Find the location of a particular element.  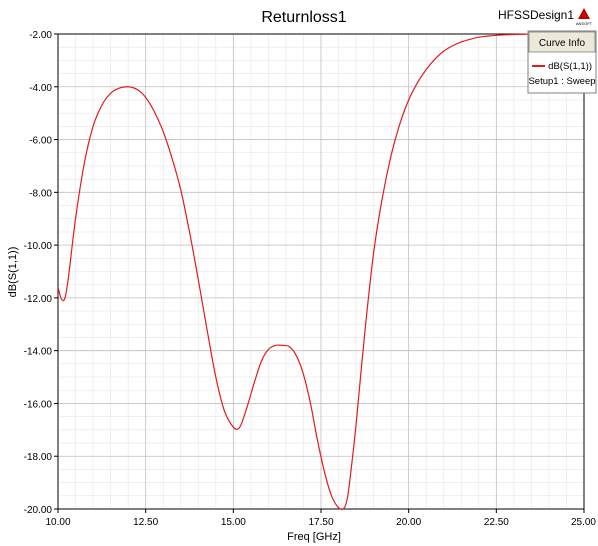

y-tick-label: -18.00 is located at coordinates (38, 457).